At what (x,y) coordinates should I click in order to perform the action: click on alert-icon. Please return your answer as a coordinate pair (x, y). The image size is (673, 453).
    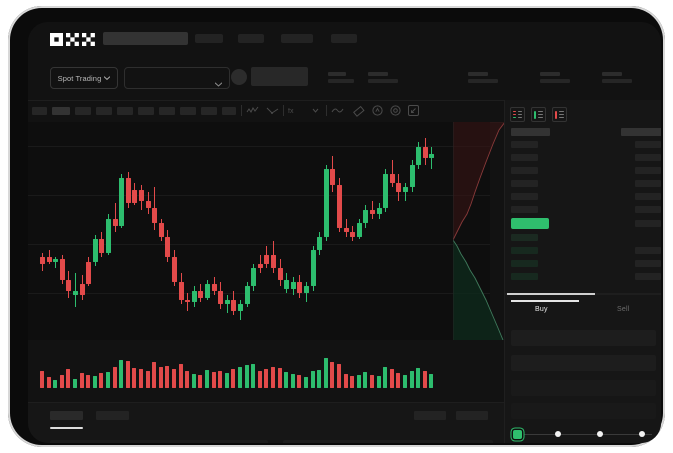
    Looking at the image, I should click on (377, 110).